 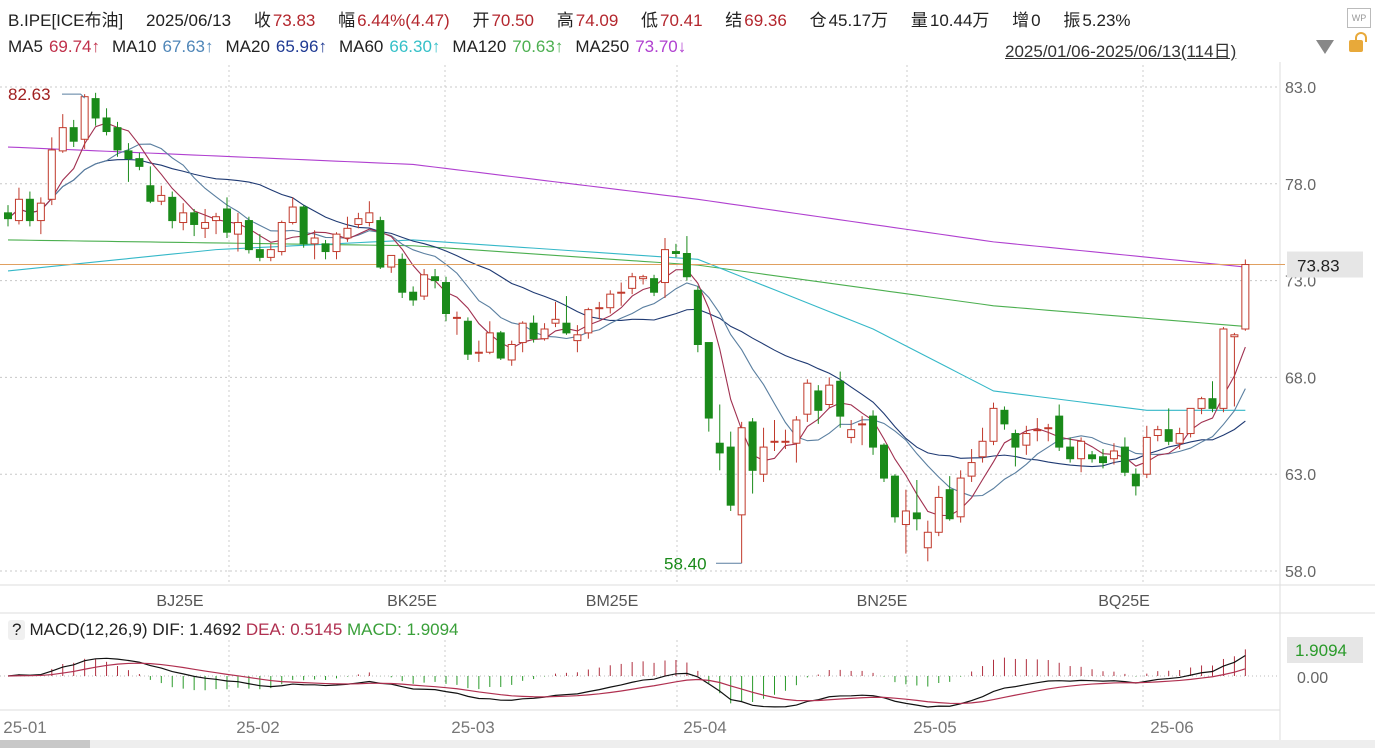 What do you see at coordinates (661, 46) in the screenshot?
I see `ma-value-ma250: 73.70↓` at bounding box center [661, 46].